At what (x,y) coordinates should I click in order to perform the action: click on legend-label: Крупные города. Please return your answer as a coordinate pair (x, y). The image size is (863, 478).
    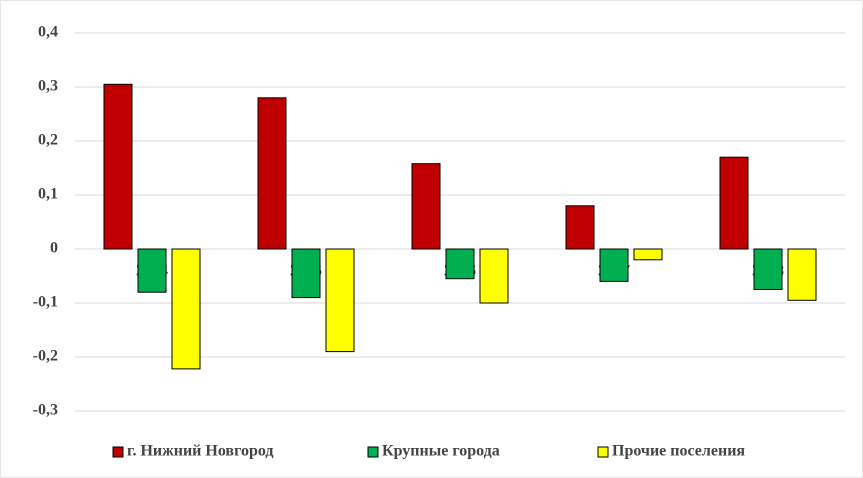
    Looking at the image, I should click on (441, 451).